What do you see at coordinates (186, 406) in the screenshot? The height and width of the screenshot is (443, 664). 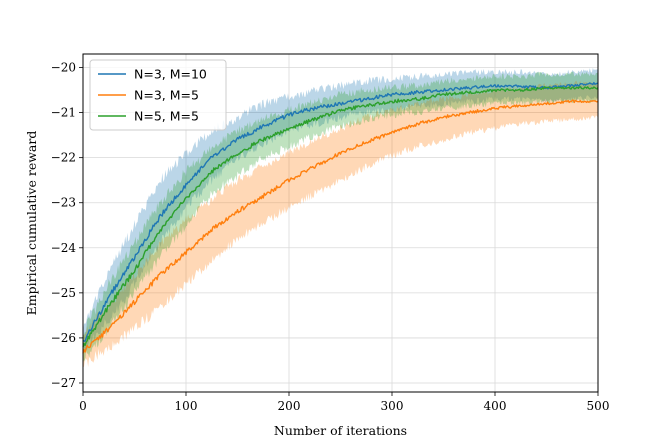 I see `x-tick-label: 100` at bounding box center [186, 406].